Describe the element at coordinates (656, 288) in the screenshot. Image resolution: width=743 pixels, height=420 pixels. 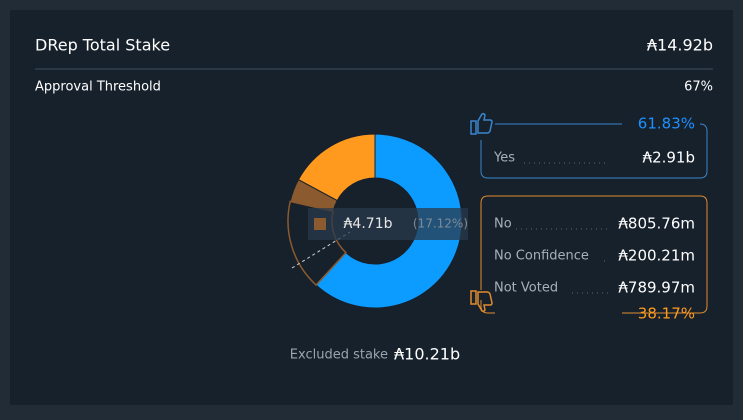
I see `vote-amount: ₳789.97m` at that location.